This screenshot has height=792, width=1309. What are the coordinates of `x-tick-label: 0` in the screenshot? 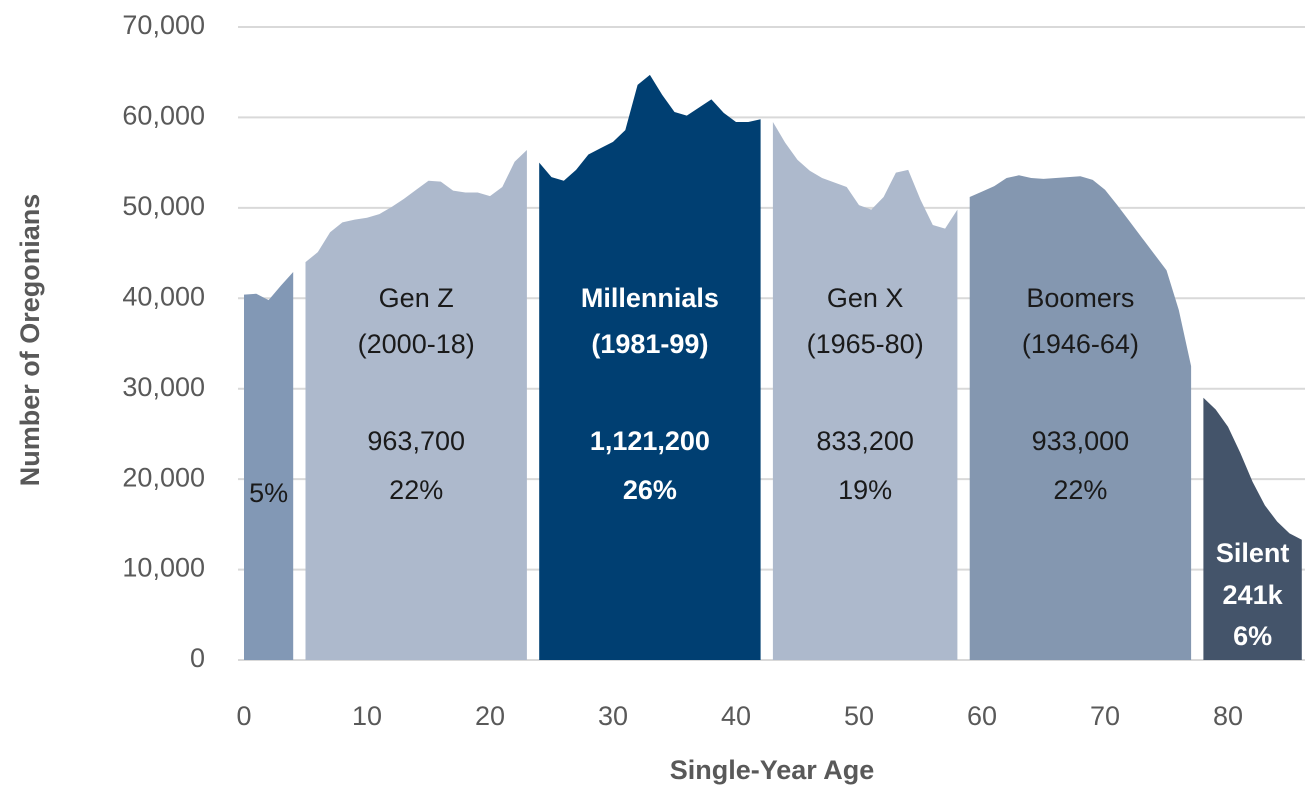 It's located at (243, 716).